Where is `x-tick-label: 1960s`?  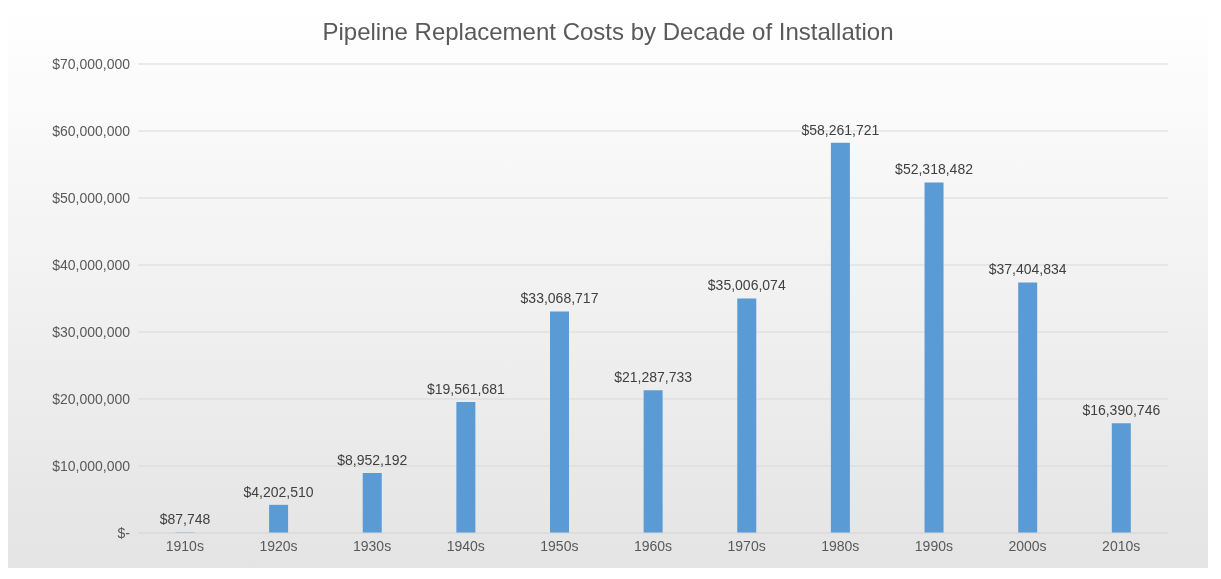
x-tick-label: 1960s is located at coordinates (653, 545).